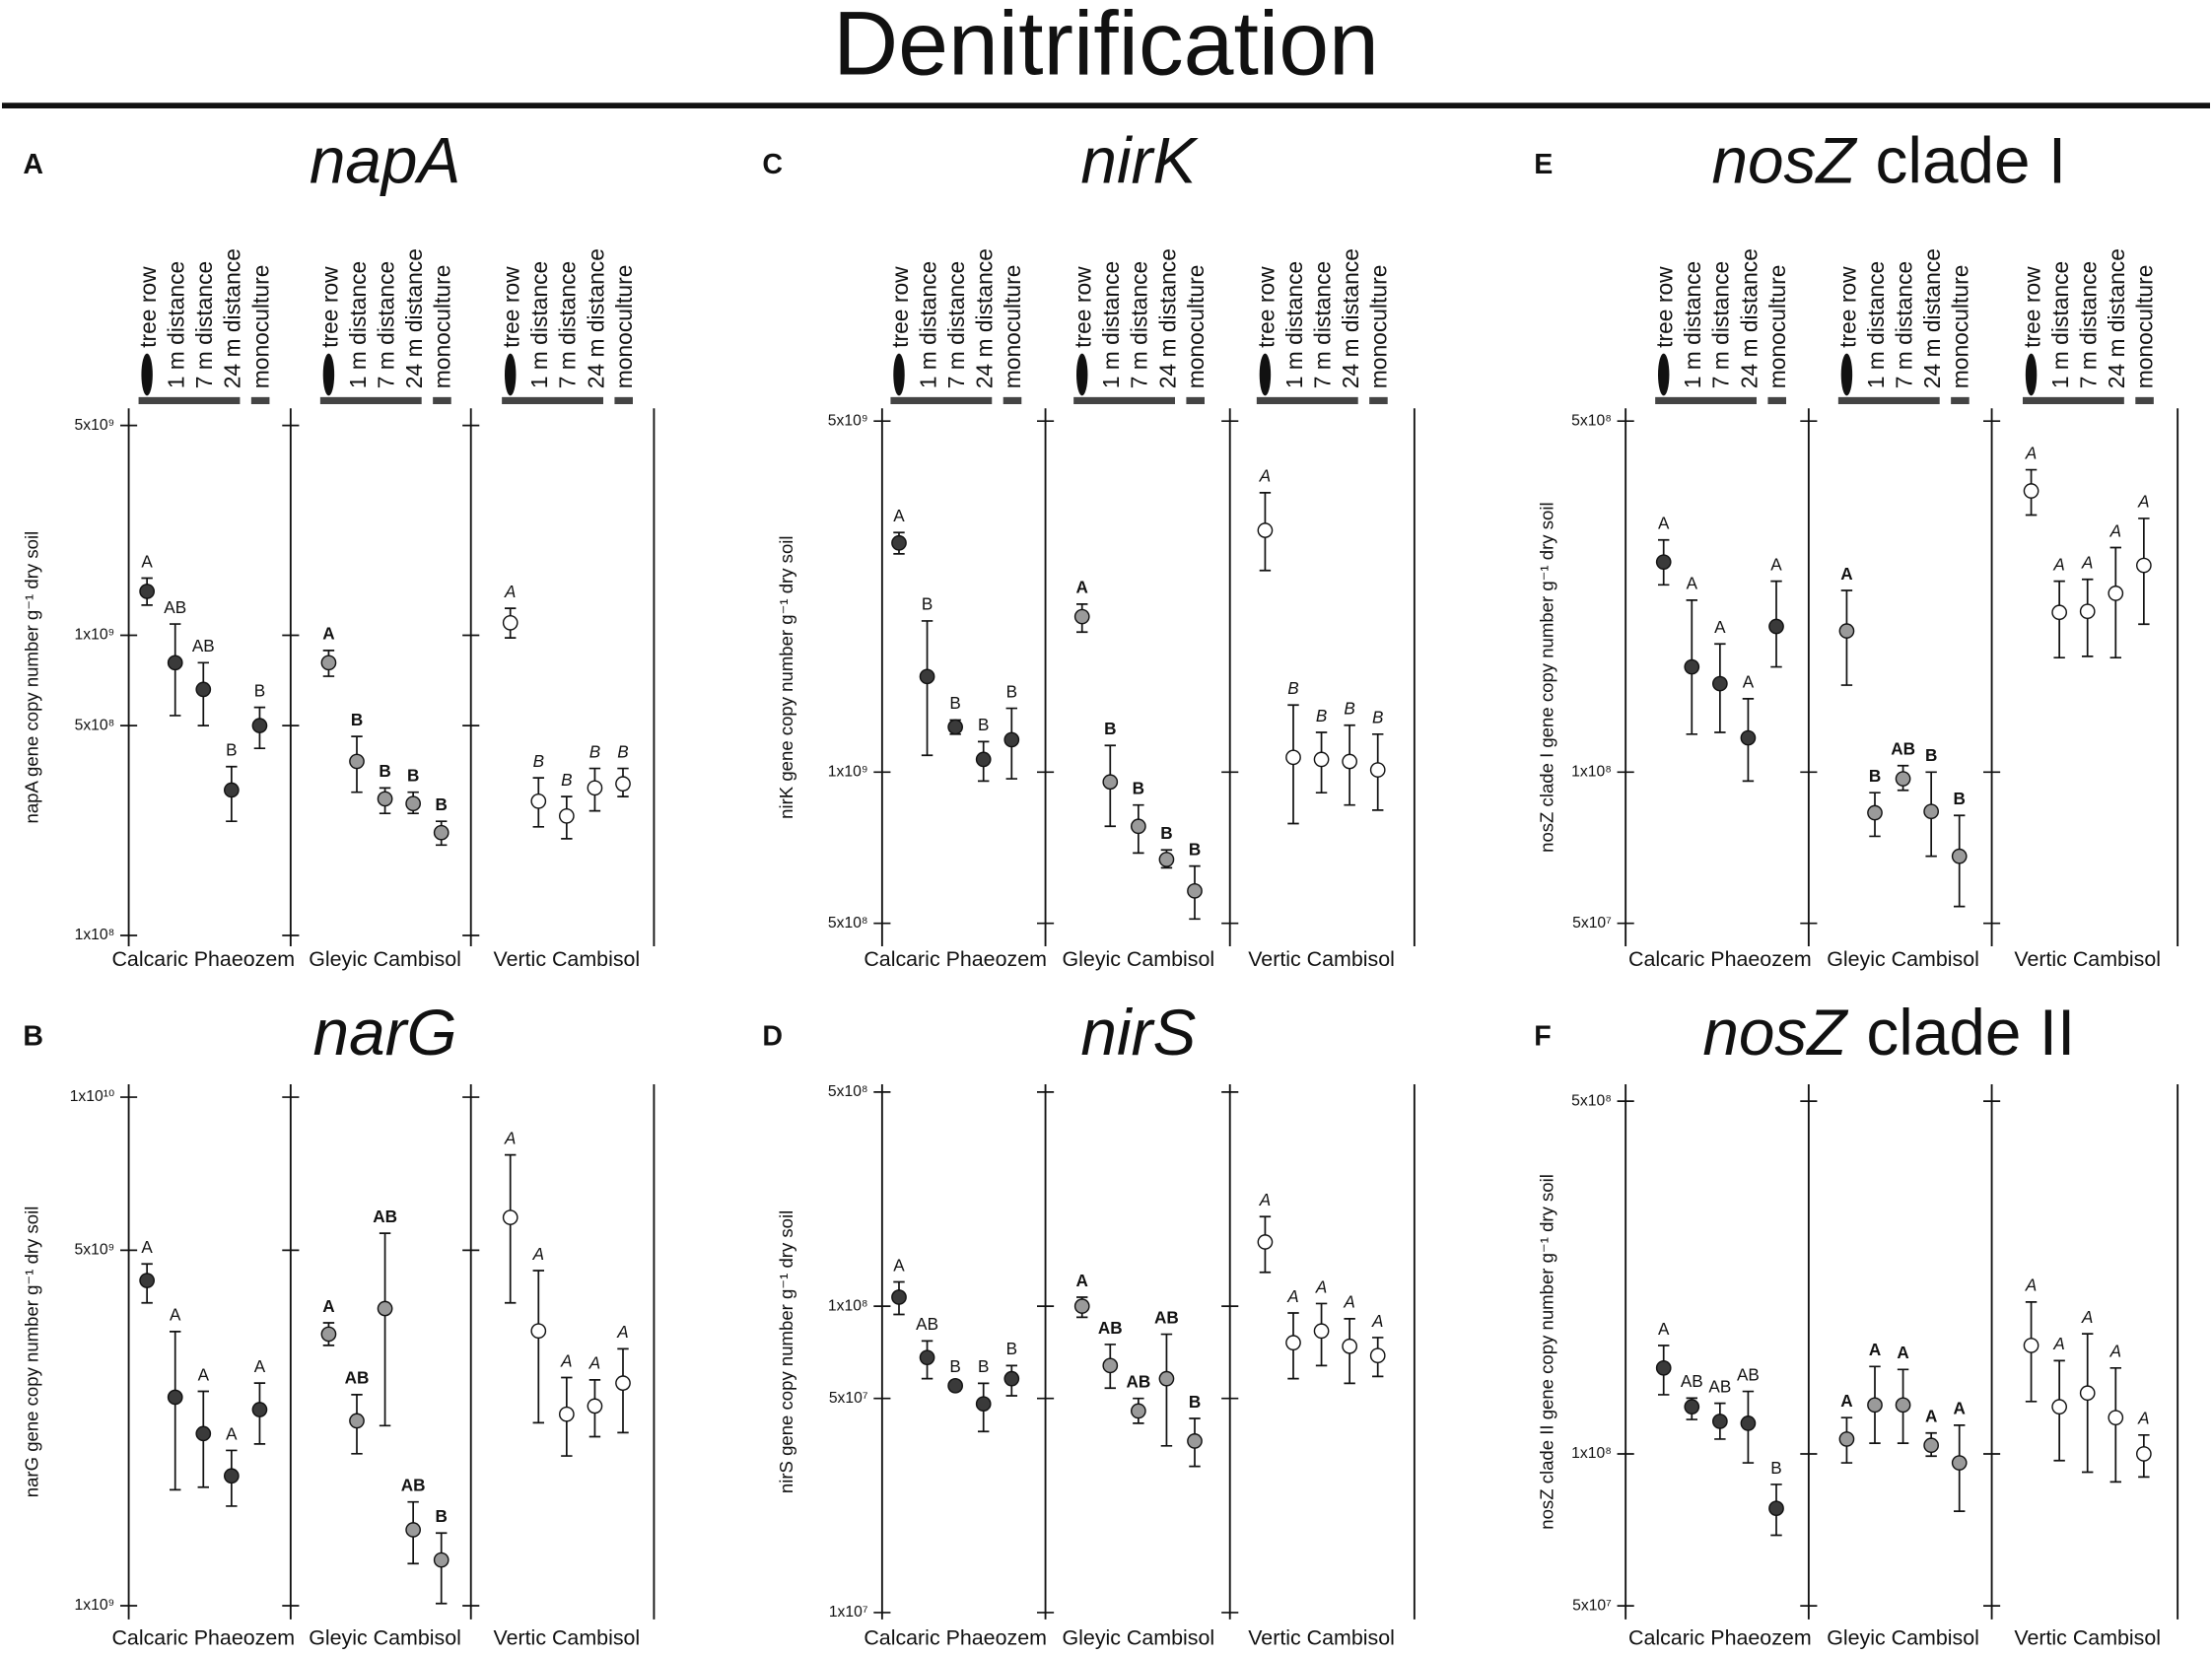 The height and width of the screenshot is (1656, 2212). Describe the element at coordinates (203, 959) in the screenshot. I see `group-label: Calcaric Phaeozem` at that location.